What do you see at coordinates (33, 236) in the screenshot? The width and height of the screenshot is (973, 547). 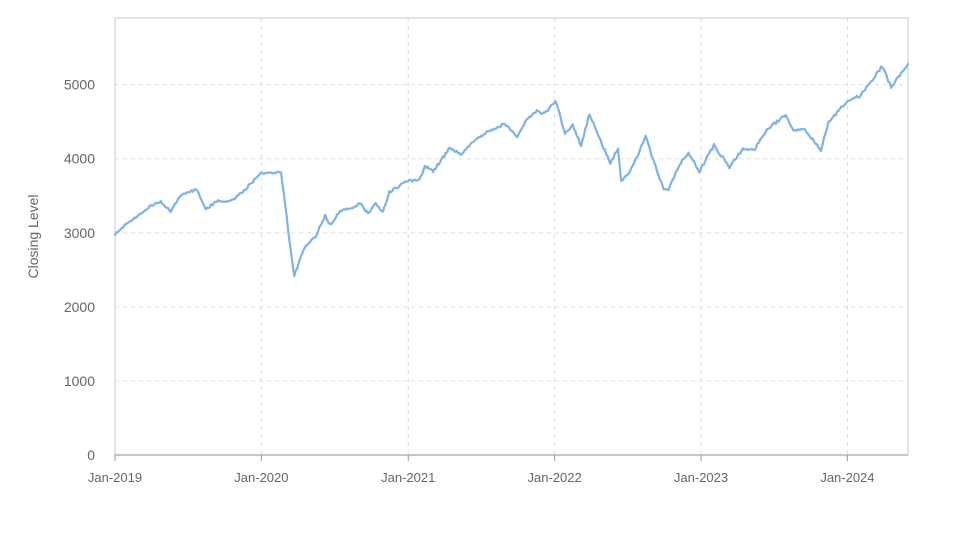 I see `y-axis-title: Closing Level` at bounding box center [33, 236].